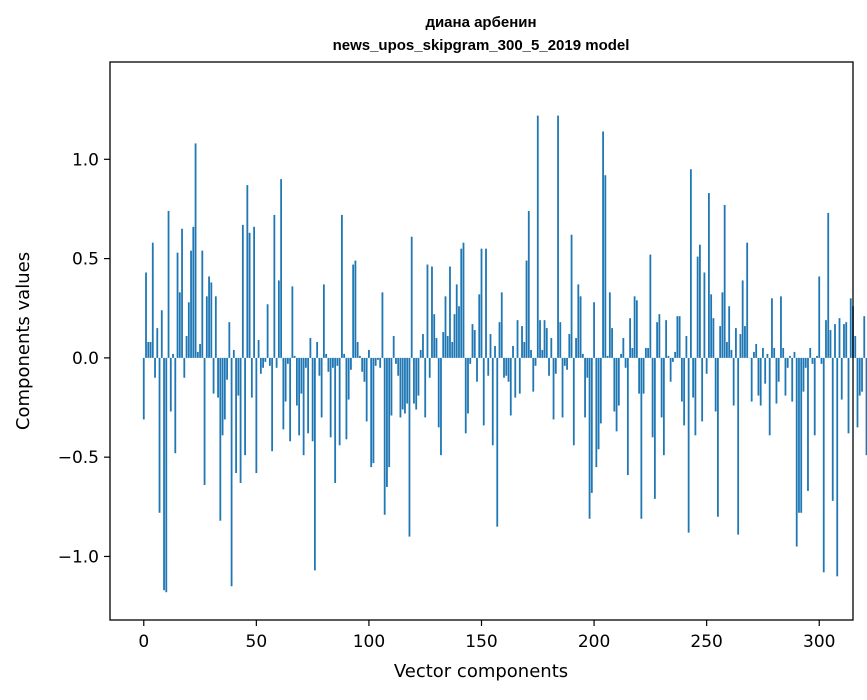 Image resolution: width=867 pixels, height=700 pixels. I want to click on y-tick-label: −0.5, so click(78, 458).